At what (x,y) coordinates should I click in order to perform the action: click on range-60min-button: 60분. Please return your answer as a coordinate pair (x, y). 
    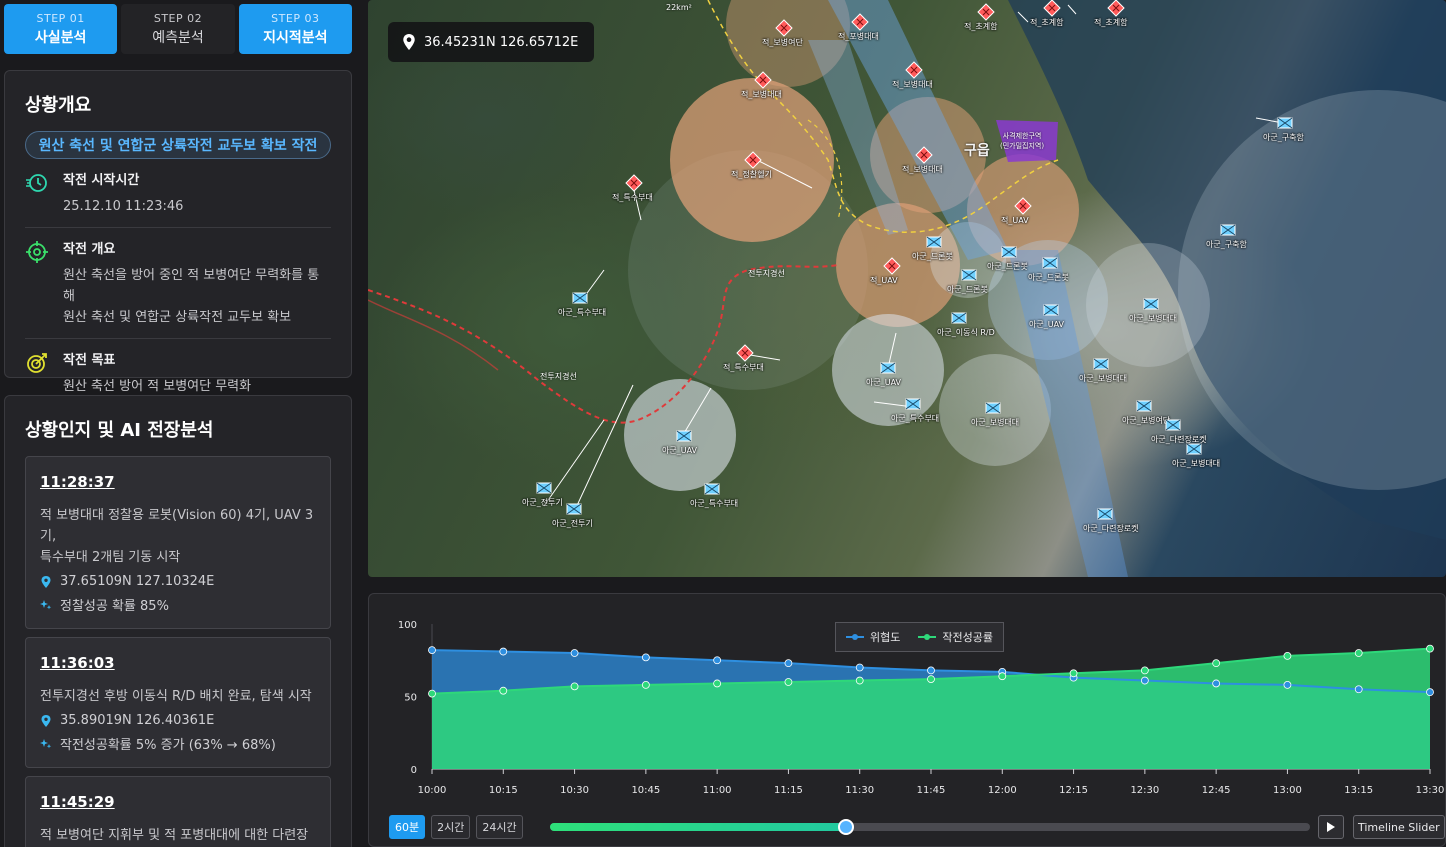
    Looking at the image, I should click on (407, 827).